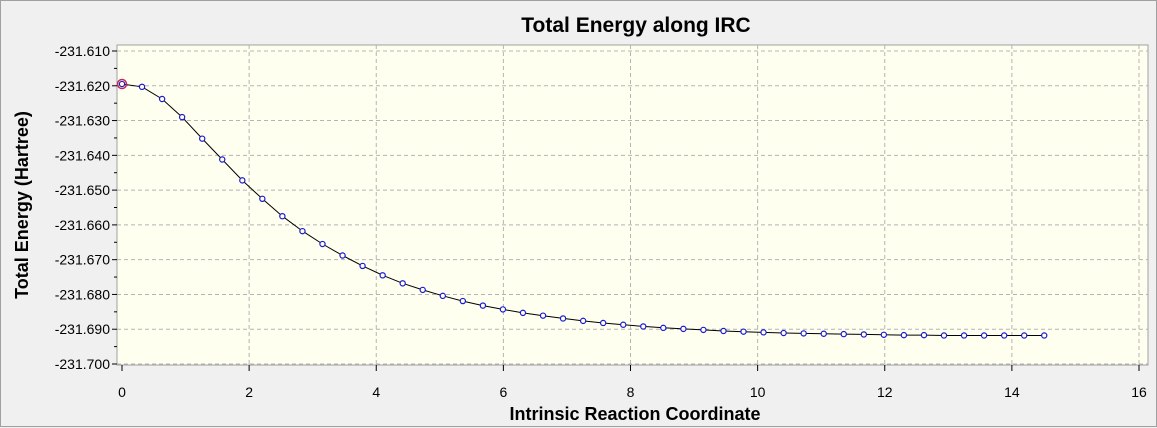 The image size is (1157, 428). I want to click on x-tick-label: 4, so click(376, 392).